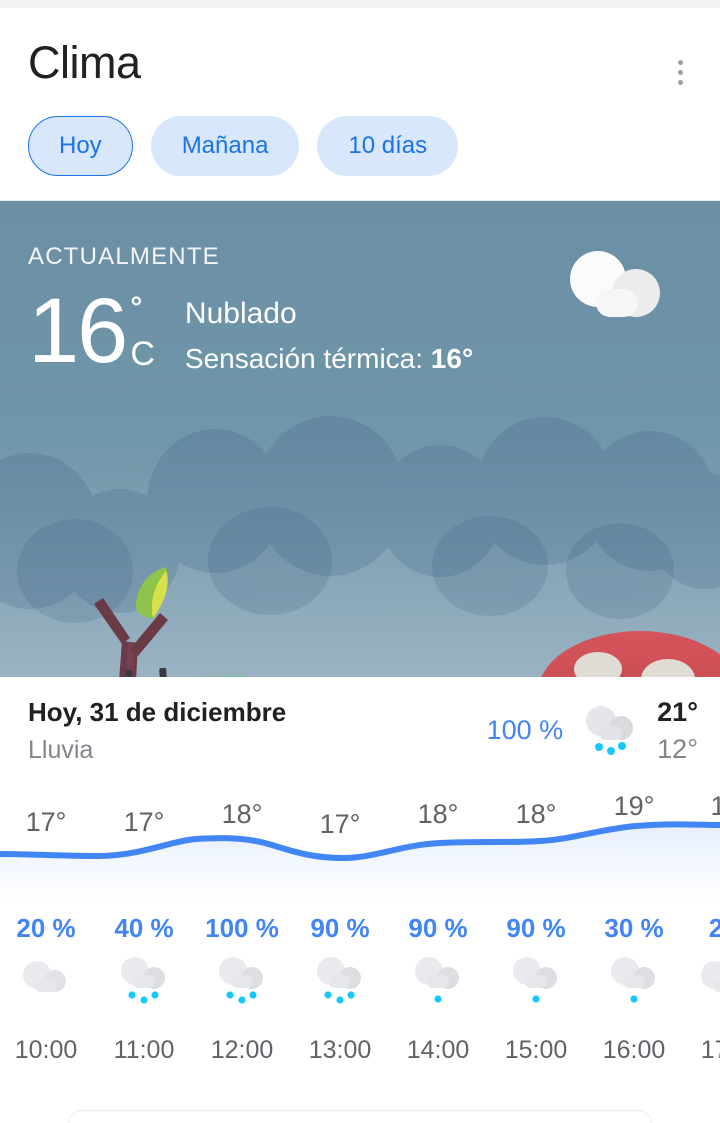  What do you see at coordinates (715, 805) in the screenshot?
I see `hourly-temp-7: 1` at bounding box center [715, 805].